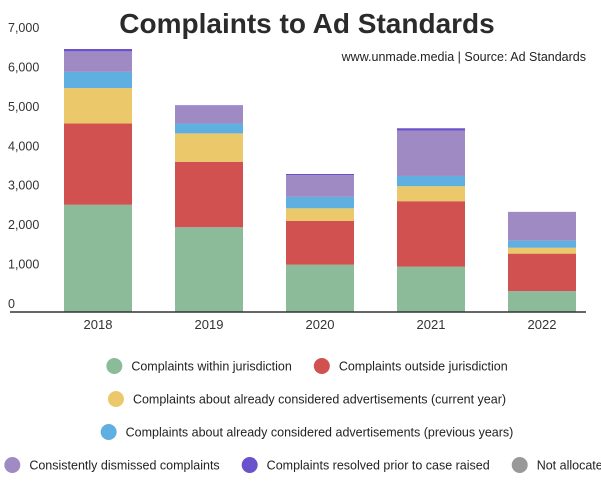  I want to click on legend-label: Complaints resolved prior to case raised, so click(378, 466).